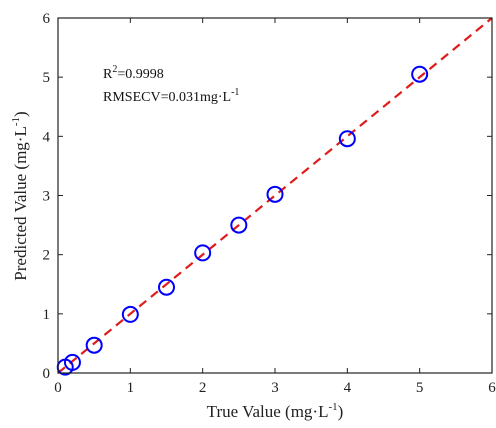 The height and width of the screenshot is (428, 496). Describe the element at coordinates (420, 388) in the screenshot. I see `x-tick-label: 5` at that location.